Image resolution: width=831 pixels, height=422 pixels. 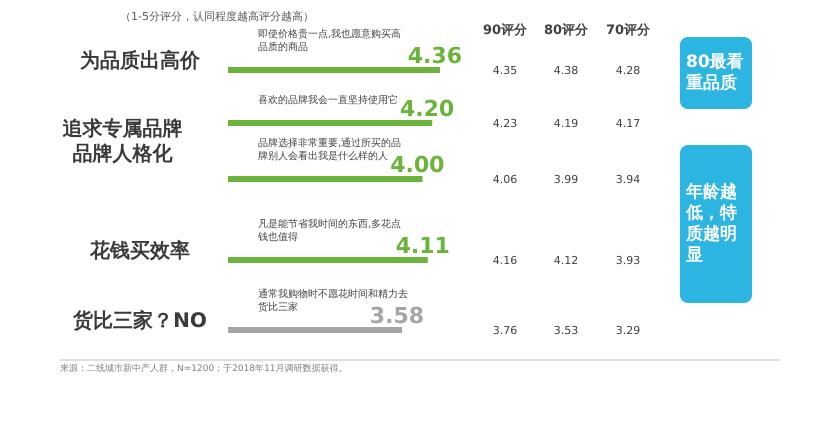 What do you see at coordinates (628, 123) in the screenshot?
I see `text: 4.17` at bounding box center [628, 123].